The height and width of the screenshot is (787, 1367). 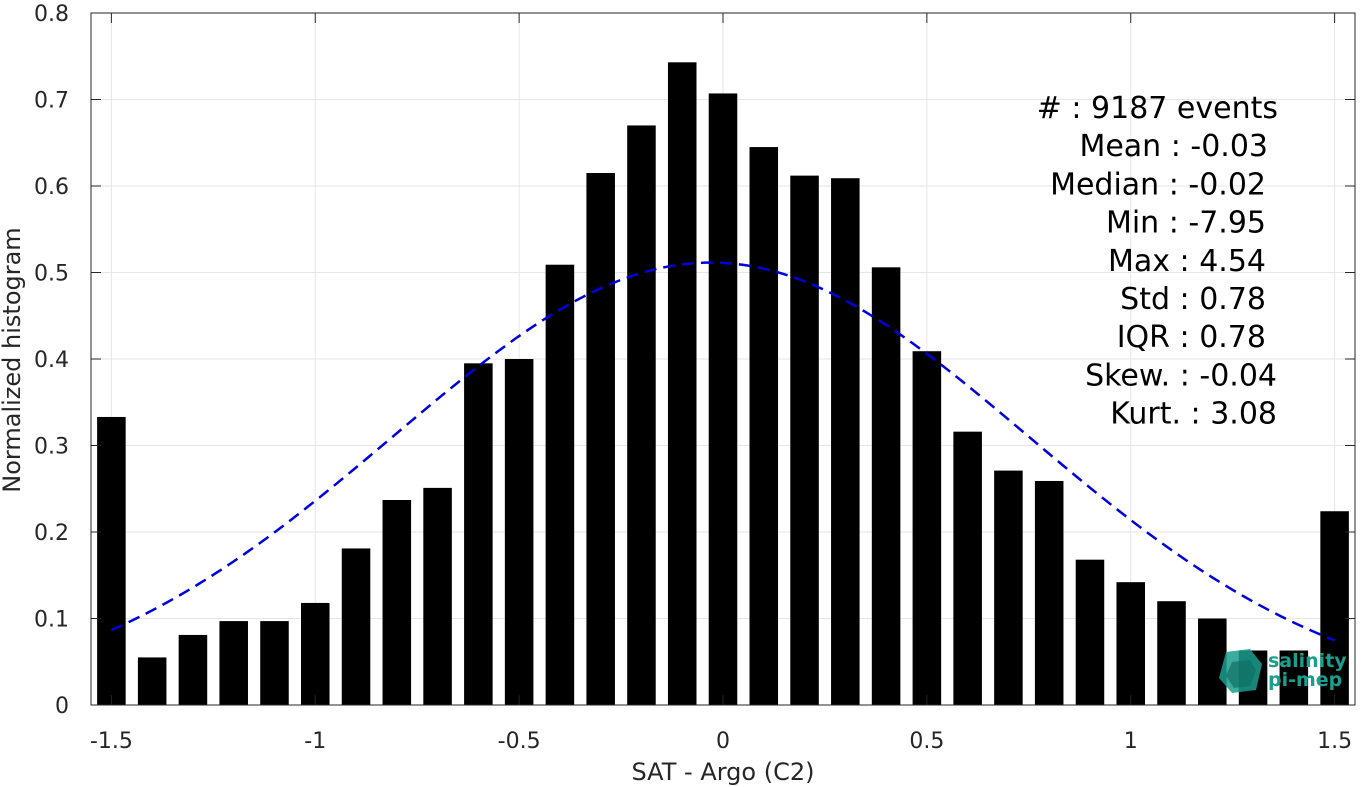 What do you see at coordinates (723, 772) in the screenshot?
I see `x-axis-label: SAT - Argo (C2)` at bounding box center [723, 772].